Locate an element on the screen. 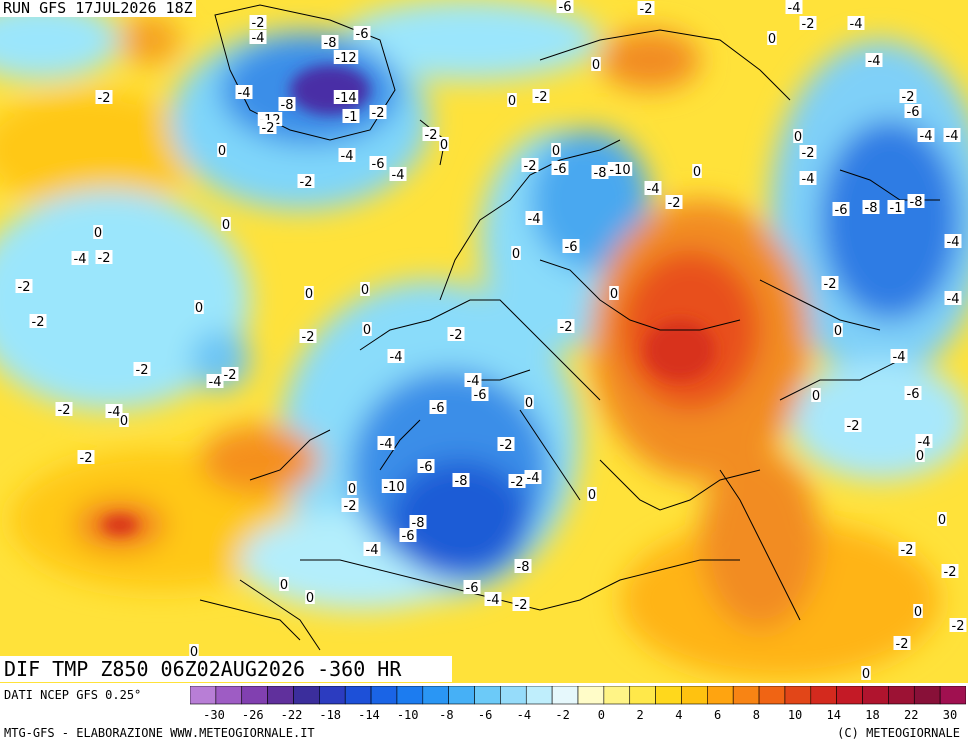 The image size is (968, 745). colorbar-tick-label: -18 is located at coordinates (330, 715).